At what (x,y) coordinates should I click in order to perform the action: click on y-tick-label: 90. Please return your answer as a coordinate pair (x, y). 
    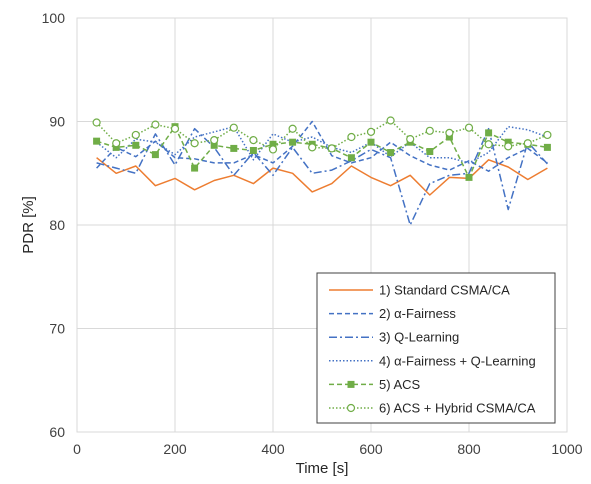
    Looking at the image, I should click on (57, 122).